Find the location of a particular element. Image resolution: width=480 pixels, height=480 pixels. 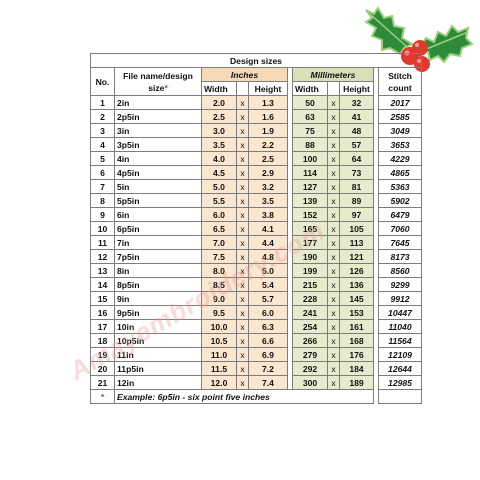

table-row: 12 7p5in 7.5 x 4.8 190 x 121 8173 is located at coordinates (256, 256).